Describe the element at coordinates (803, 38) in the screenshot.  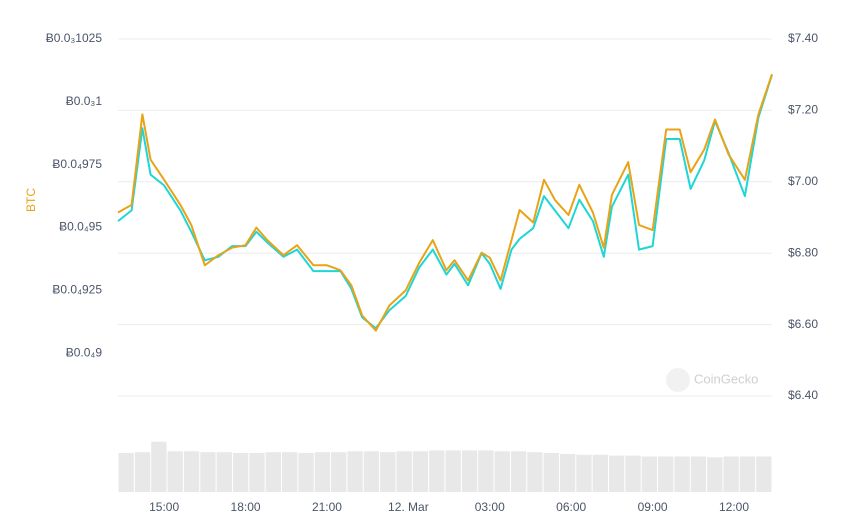
I see `y2-tick-label: $7.40` at that location.